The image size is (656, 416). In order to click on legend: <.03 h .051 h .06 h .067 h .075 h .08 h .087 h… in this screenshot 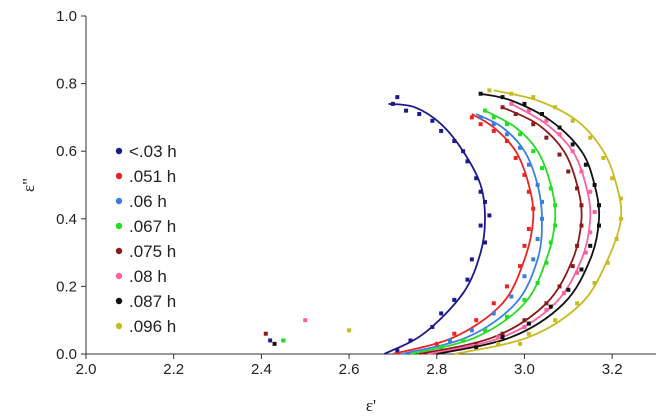, I will do `click(146, 239)`.